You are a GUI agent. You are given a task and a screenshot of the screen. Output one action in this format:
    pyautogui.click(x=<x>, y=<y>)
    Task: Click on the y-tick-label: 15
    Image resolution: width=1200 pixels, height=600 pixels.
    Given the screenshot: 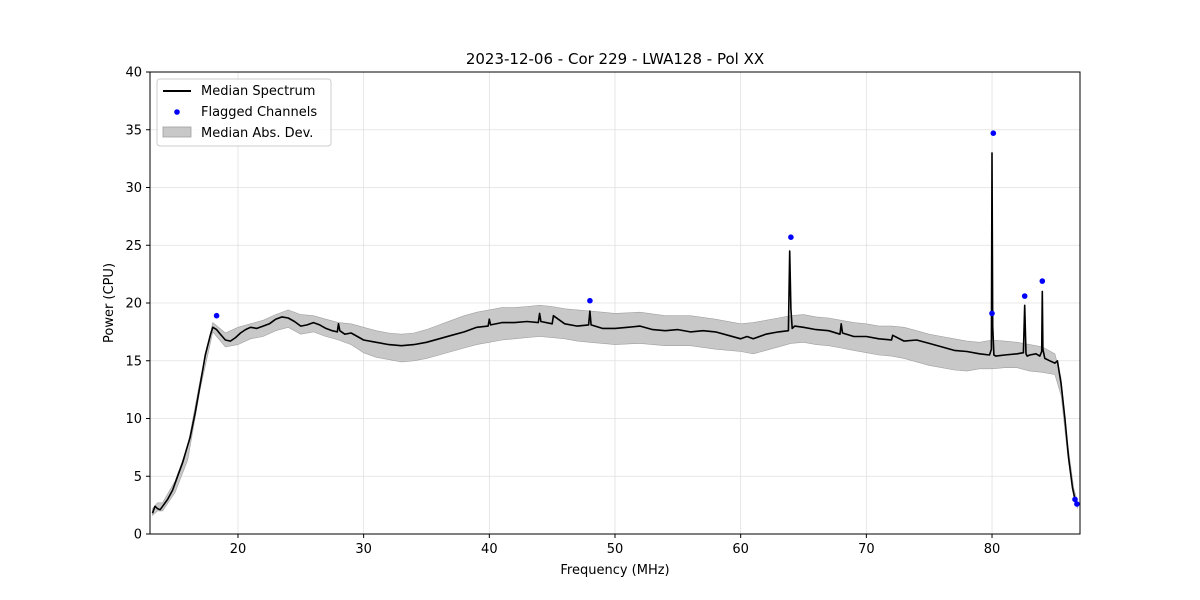 What is the action you would take?
    pyautogui.click(x=133, y=361)
    